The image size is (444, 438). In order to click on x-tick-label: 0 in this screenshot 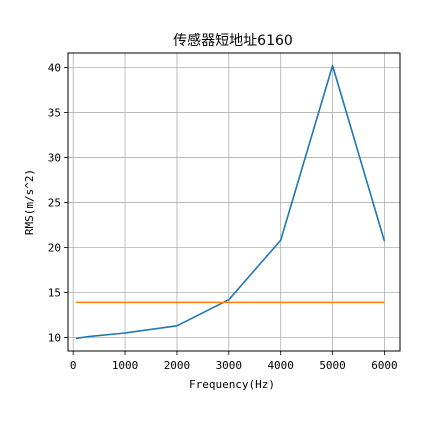, I will do `click(73, 365)`.